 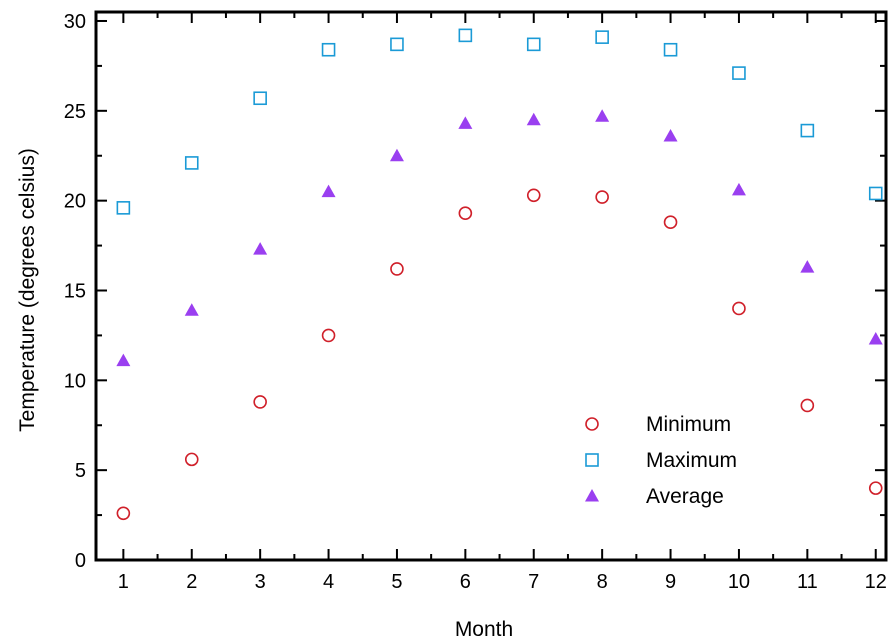 I want to click on x-tick-label: 7, so click(x=533, y=582).